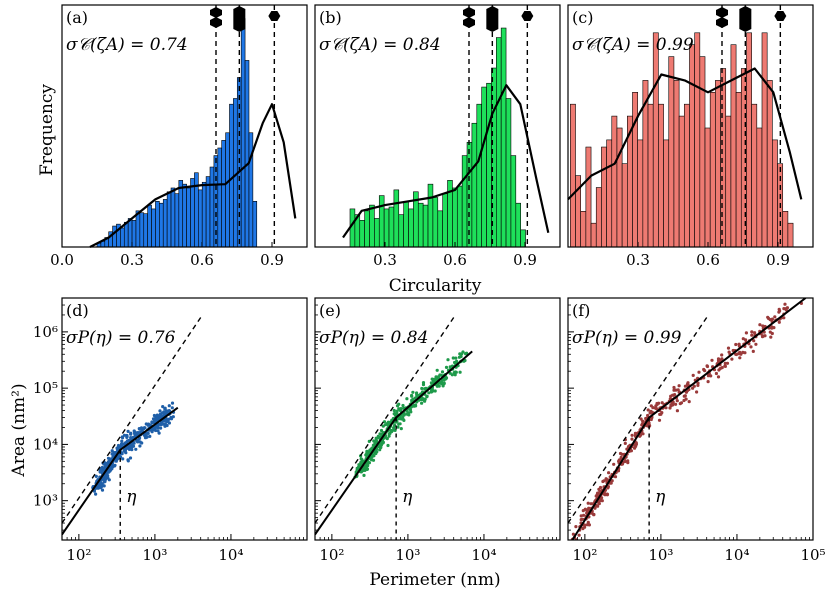 The image size is (830, 593). Describe the element at coordinates (469, 17) in the screenshot. I see `triangle-icon` at that location.